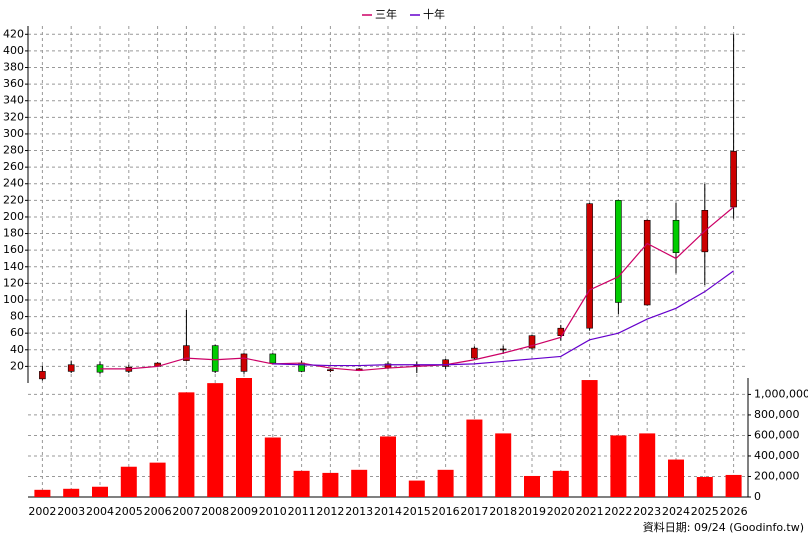 The image size is (808, 540). I want to click on x-tick-label: 2012, so click(330, 511).